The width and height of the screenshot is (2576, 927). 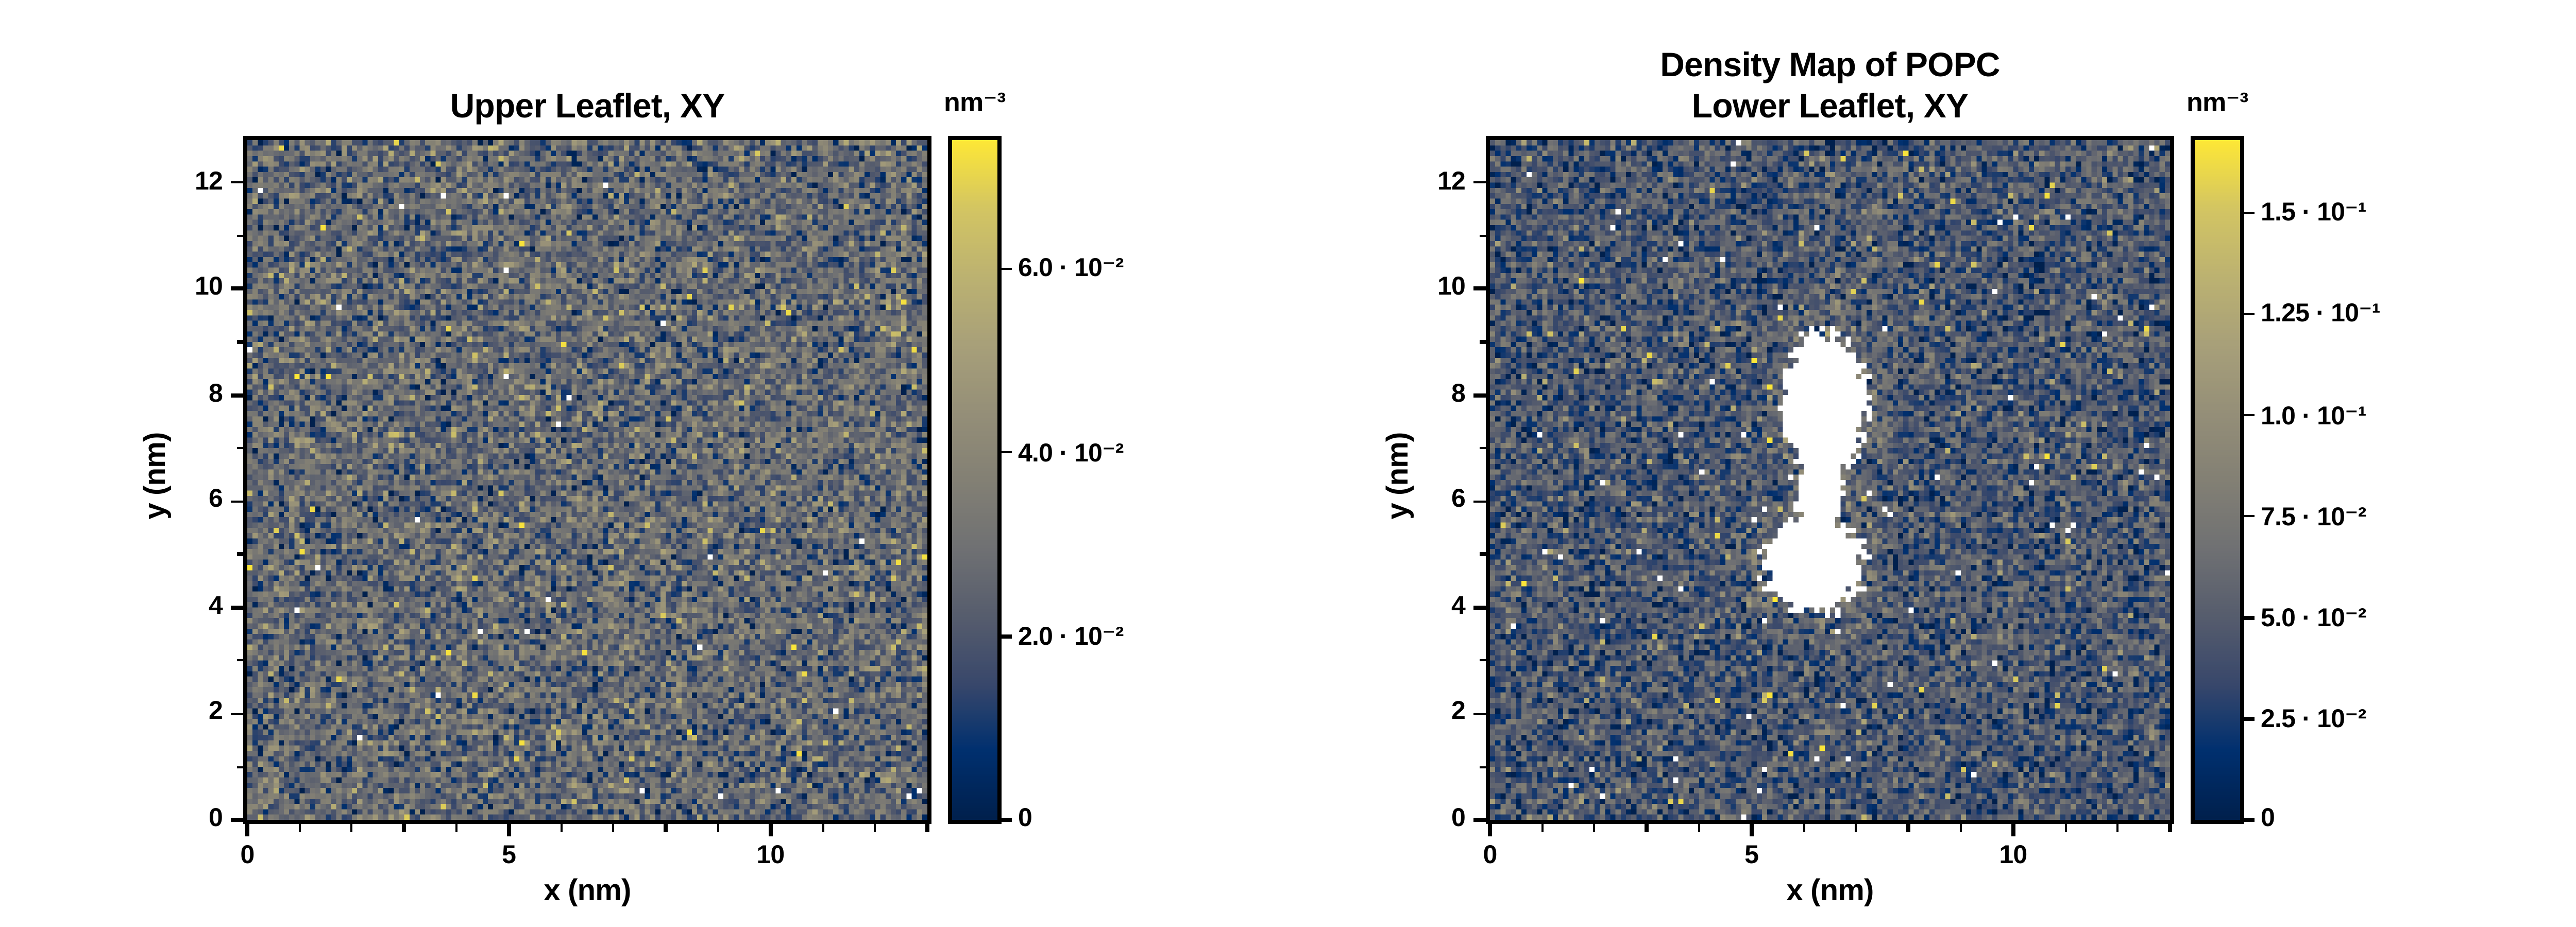 I want to click on colorbar-tick-label: 2.0 · 10⁻², so click(x=1071, y=636).